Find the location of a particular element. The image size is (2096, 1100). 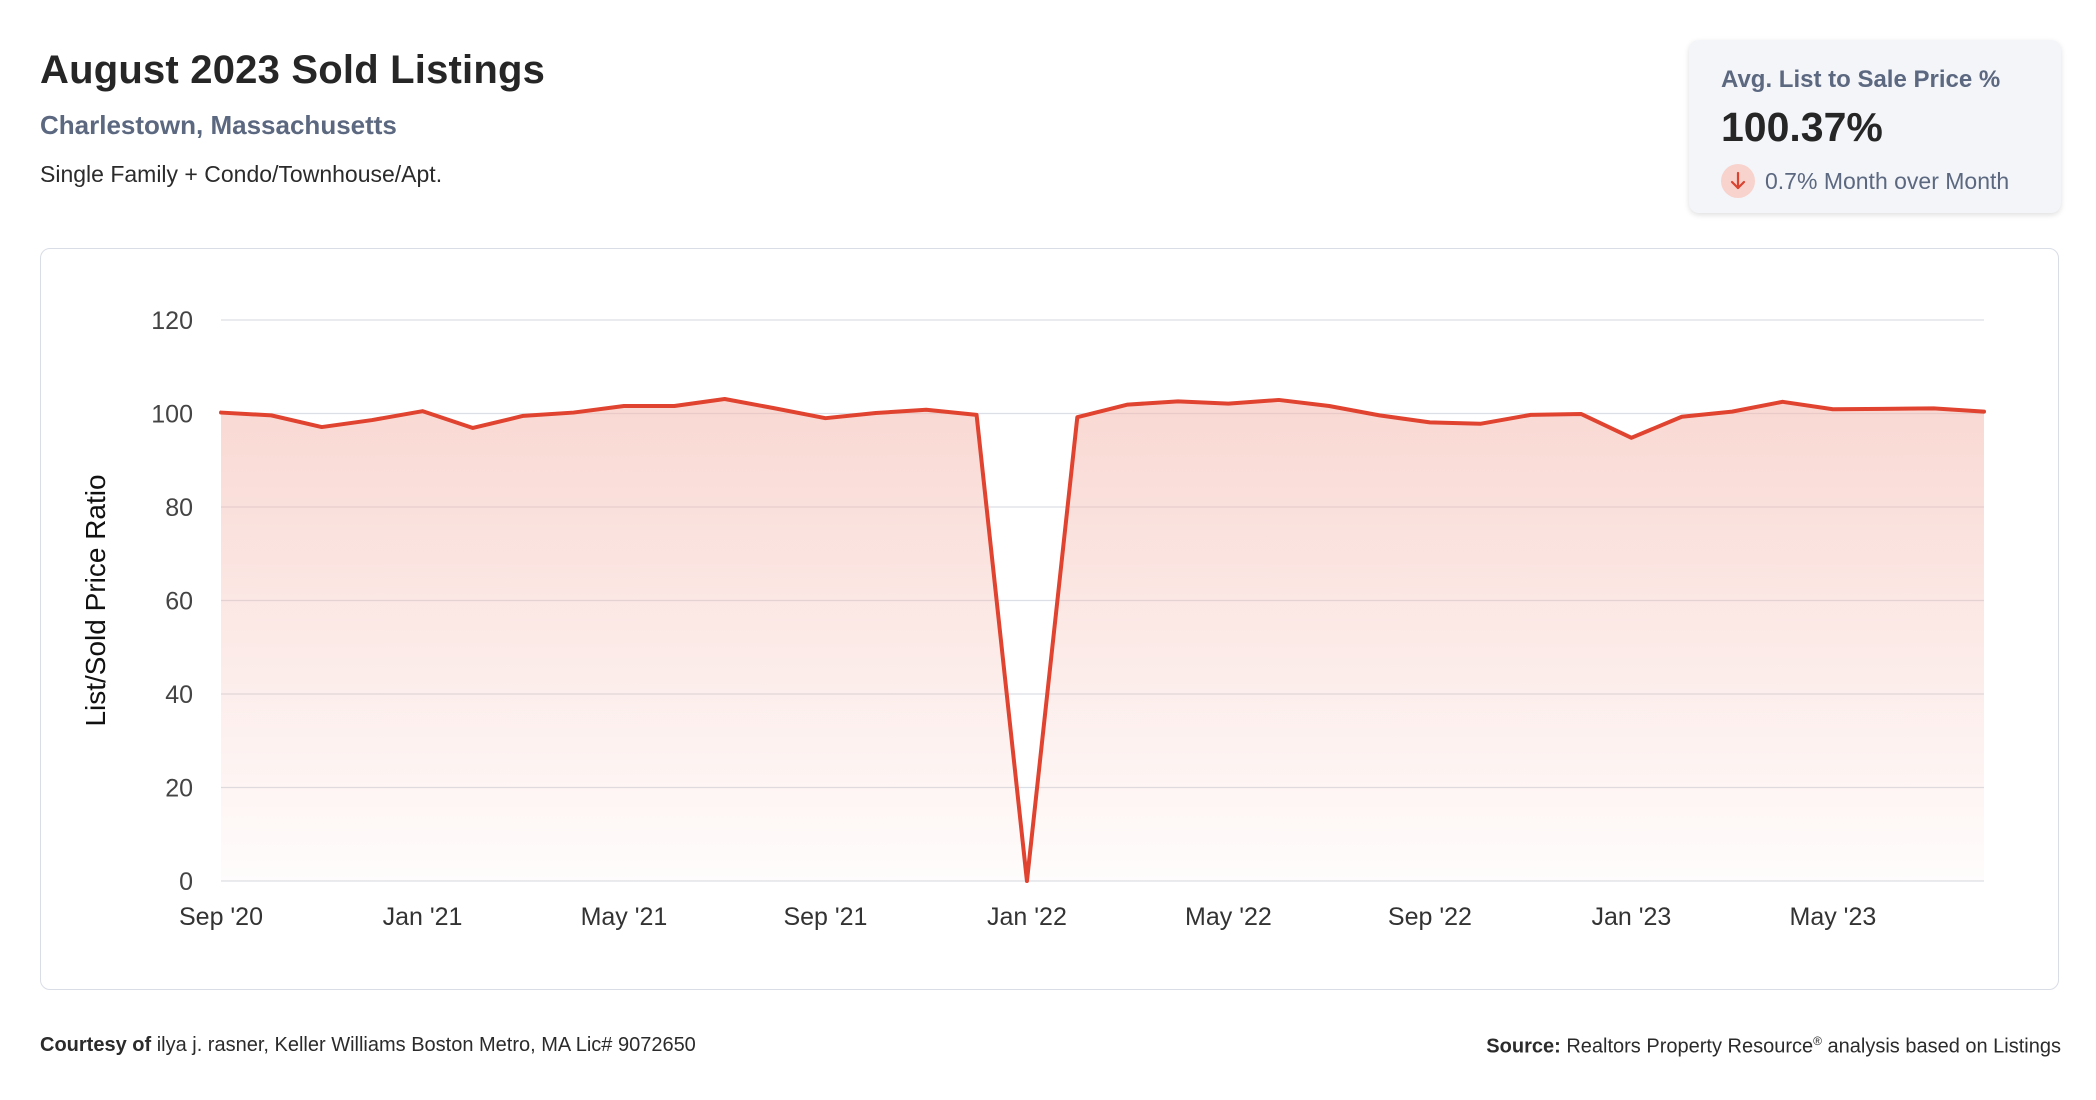

x-tick-label: Jan '21 is located at coordinates (423, 917).